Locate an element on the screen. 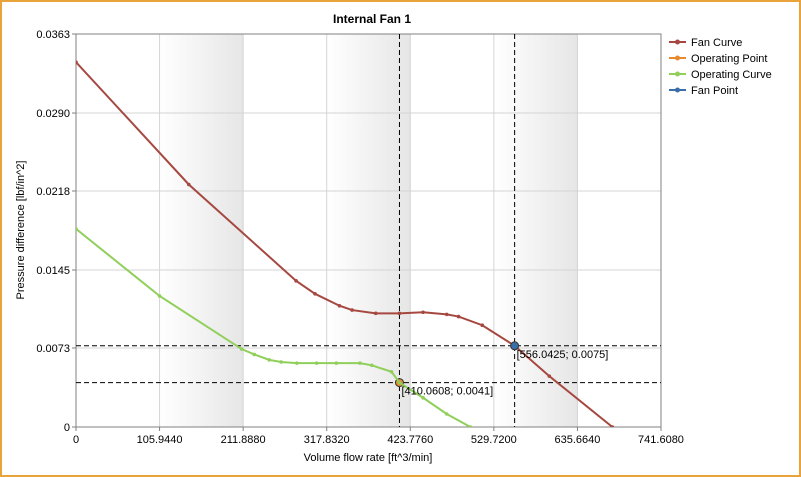 This screenshot has width=801, height=477. annotation-label: [556.0425; 0.0075] is located at coordinates (563, 355).